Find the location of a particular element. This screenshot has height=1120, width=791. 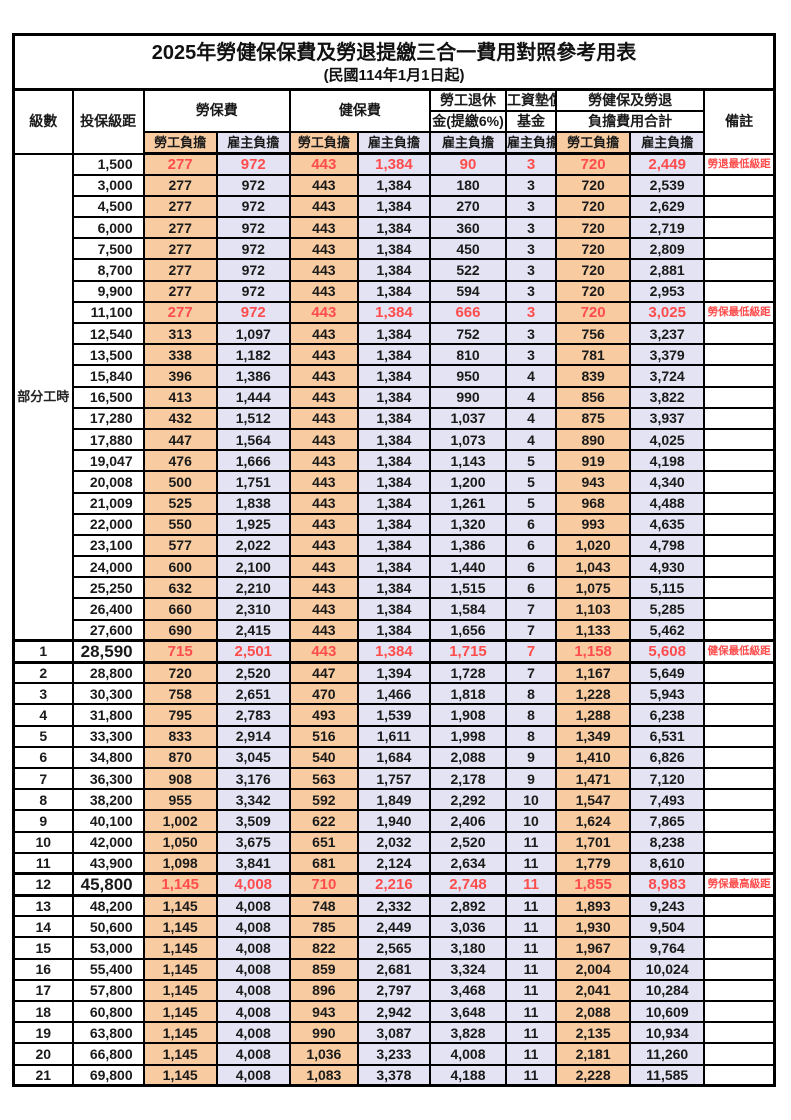

value-cell: 1,386 is located at coordinates (253, 376).